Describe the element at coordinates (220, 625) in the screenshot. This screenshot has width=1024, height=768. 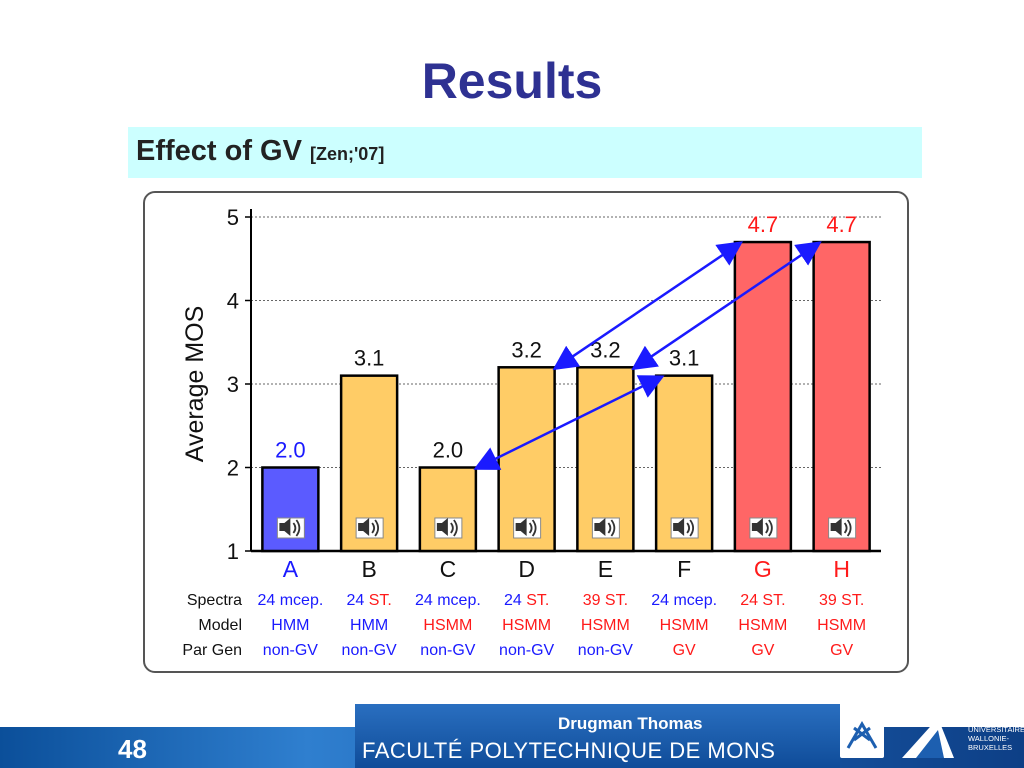
I see `row-label: Model` at that location.